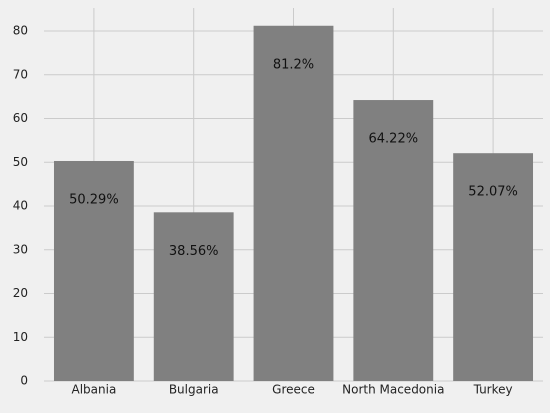  I want to click on y-tick-label: 0, so click(24, 381).